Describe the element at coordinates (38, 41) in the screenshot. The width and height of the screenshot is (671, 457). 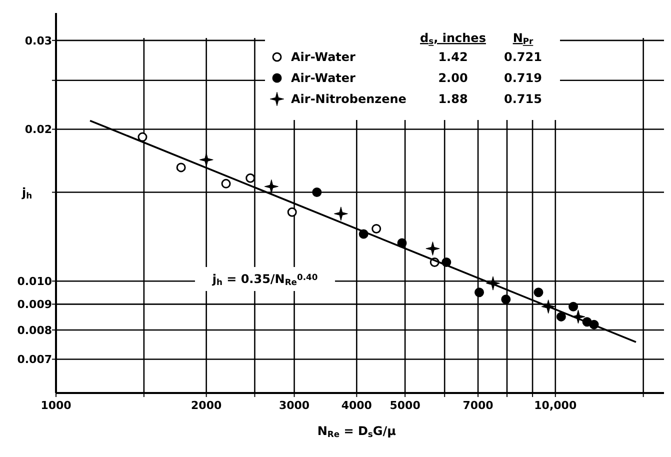
I see `y-tick-label: 0.03` at that location.